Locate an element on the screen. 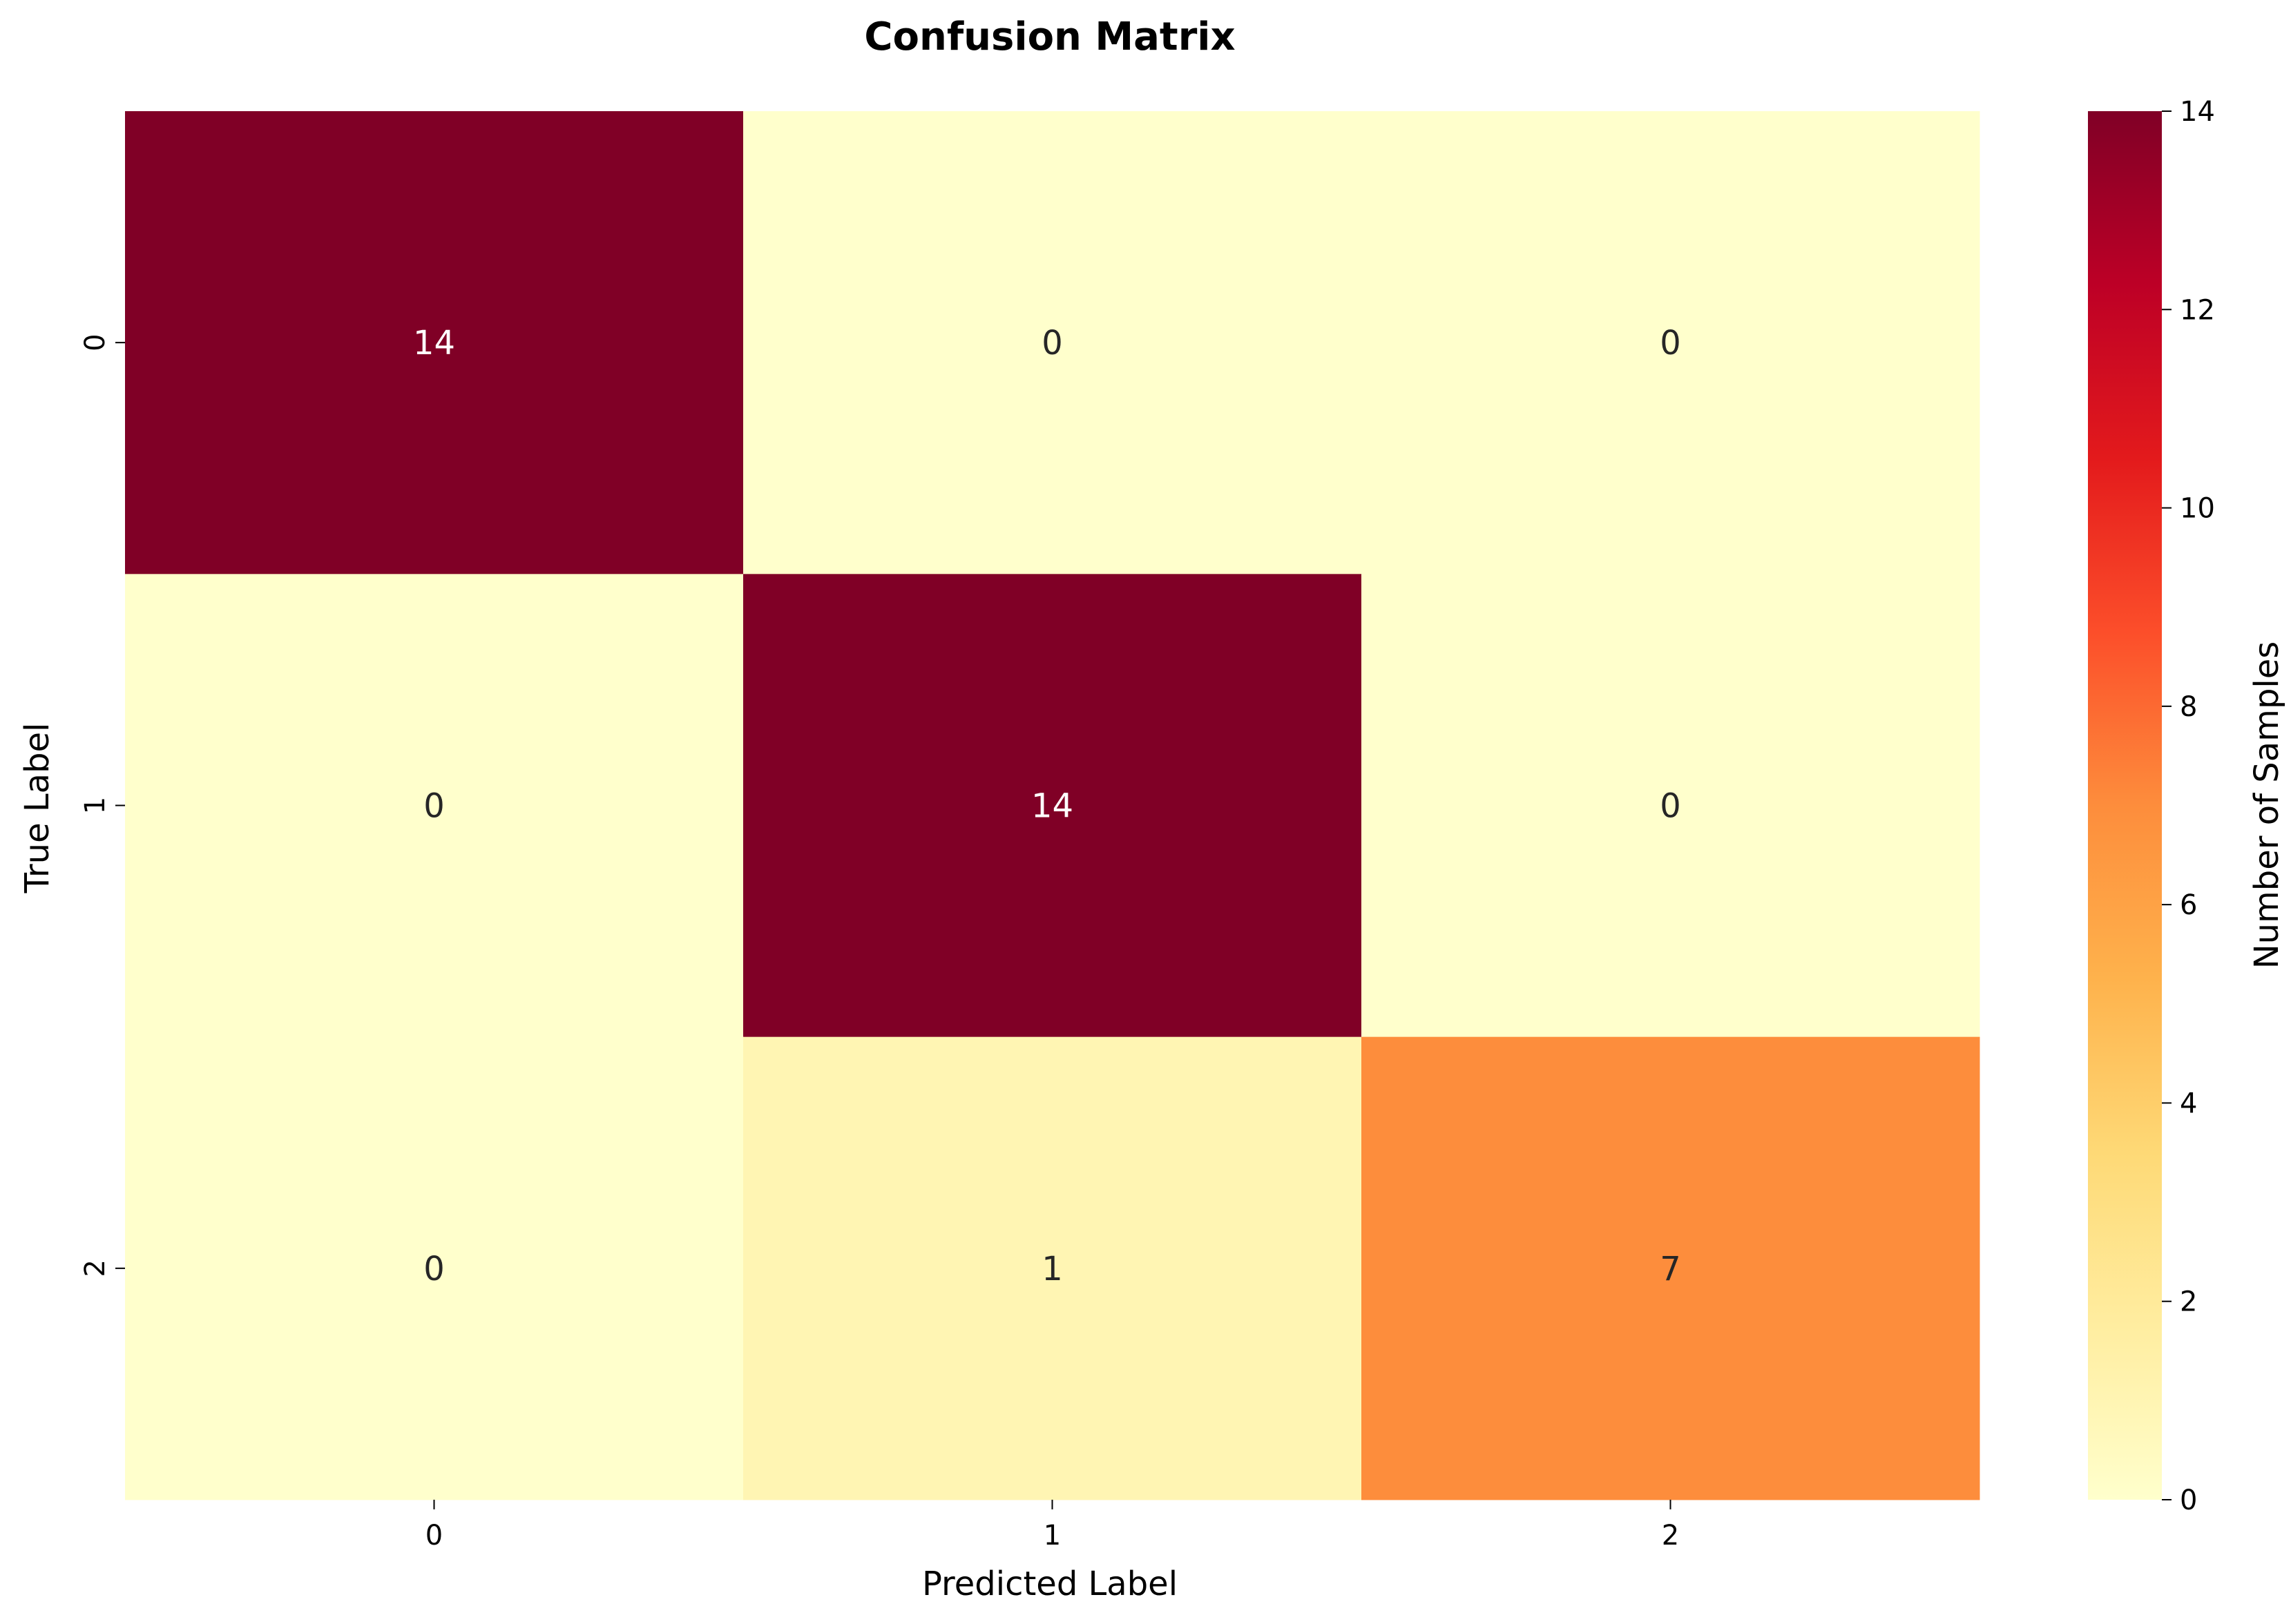  colorbar-tick-label: 14 is located at coordinates (2197, 112).